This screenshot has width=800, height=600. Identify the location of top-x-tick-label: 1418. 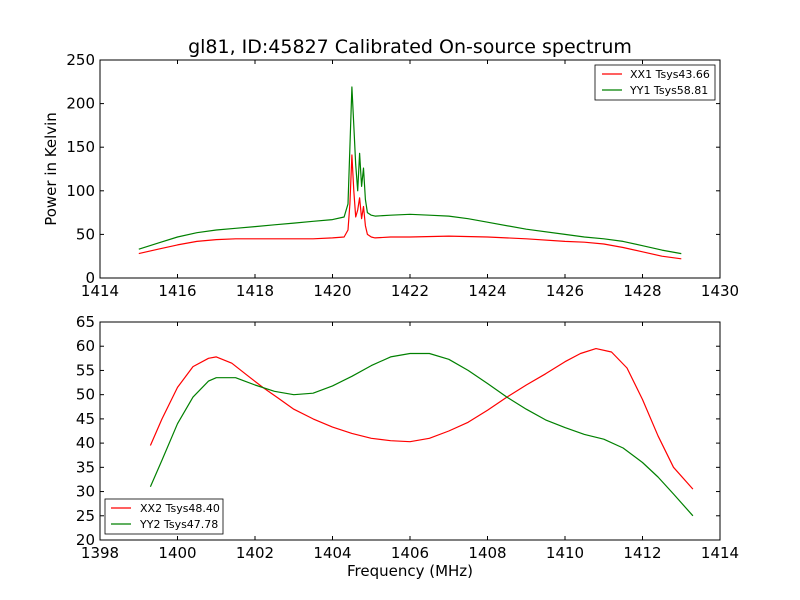
(255, 291).